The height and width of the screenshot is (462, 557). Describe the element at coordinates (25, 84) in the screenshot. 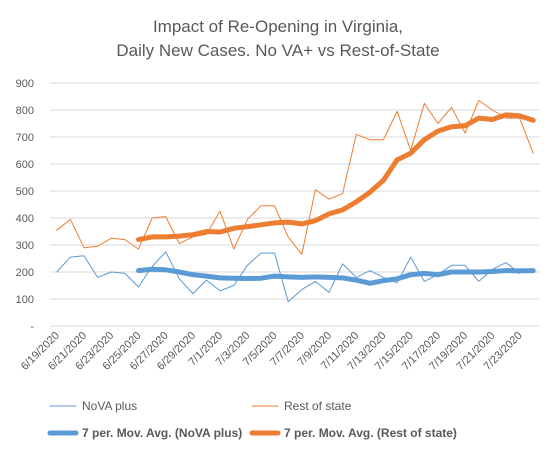

I see `y-tick-label: 900` at that location.